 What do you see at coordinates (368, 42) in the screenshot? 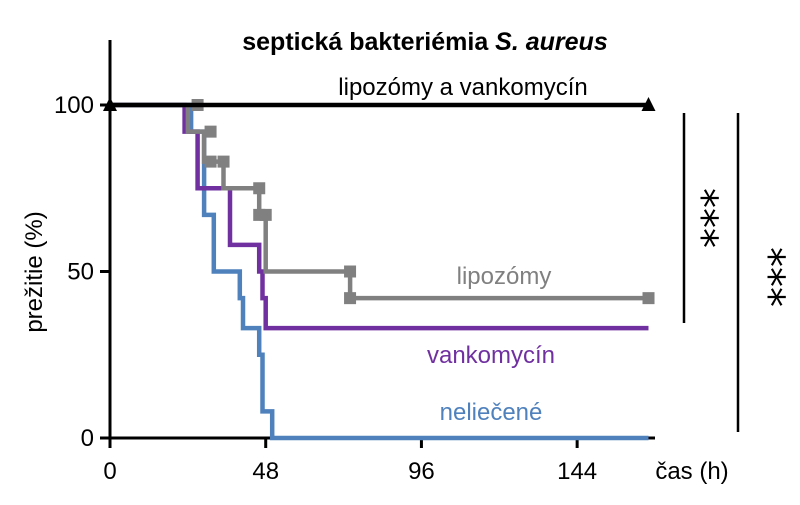
I see `chart-title-main: septická bakteriémia` at bounding box center [368, 42].